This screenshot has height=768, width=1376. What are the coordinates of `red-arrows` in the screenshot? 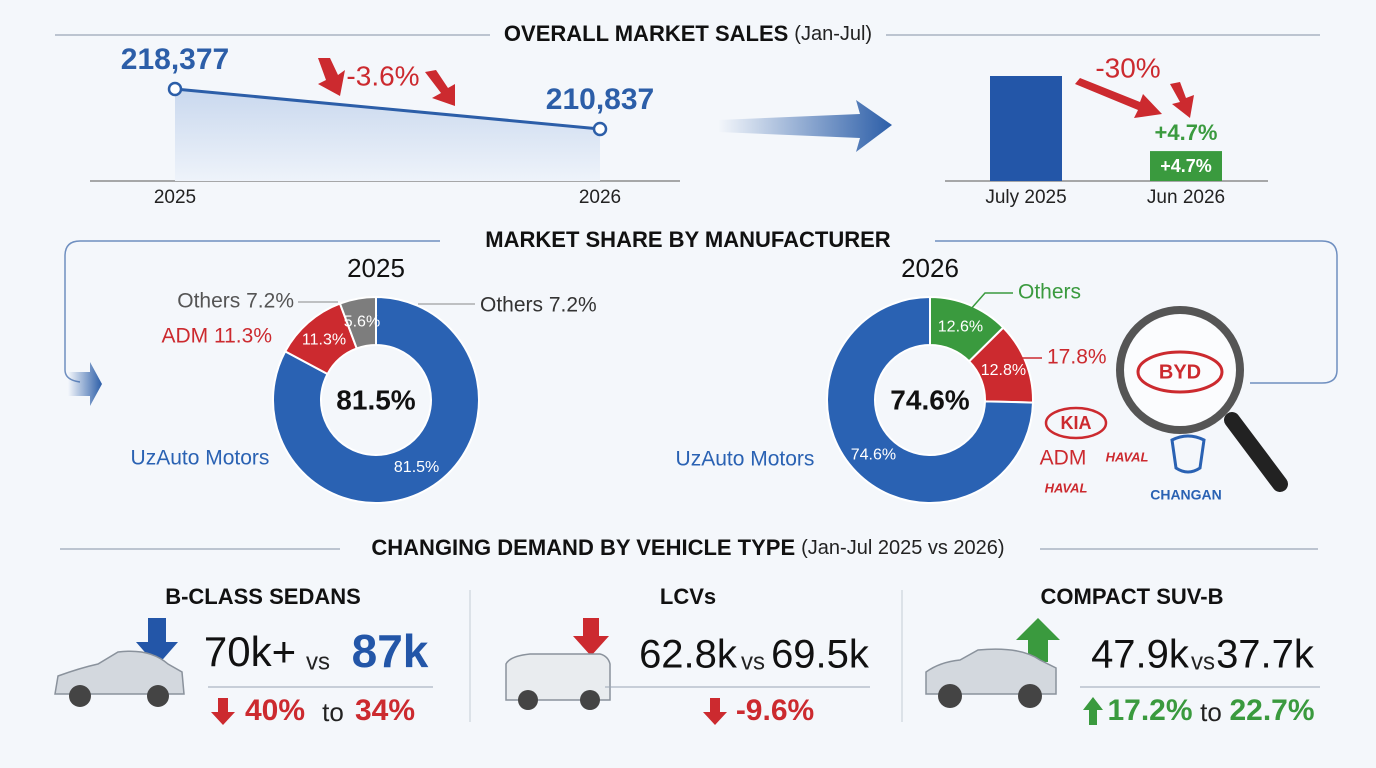 It's located at (756, 88).